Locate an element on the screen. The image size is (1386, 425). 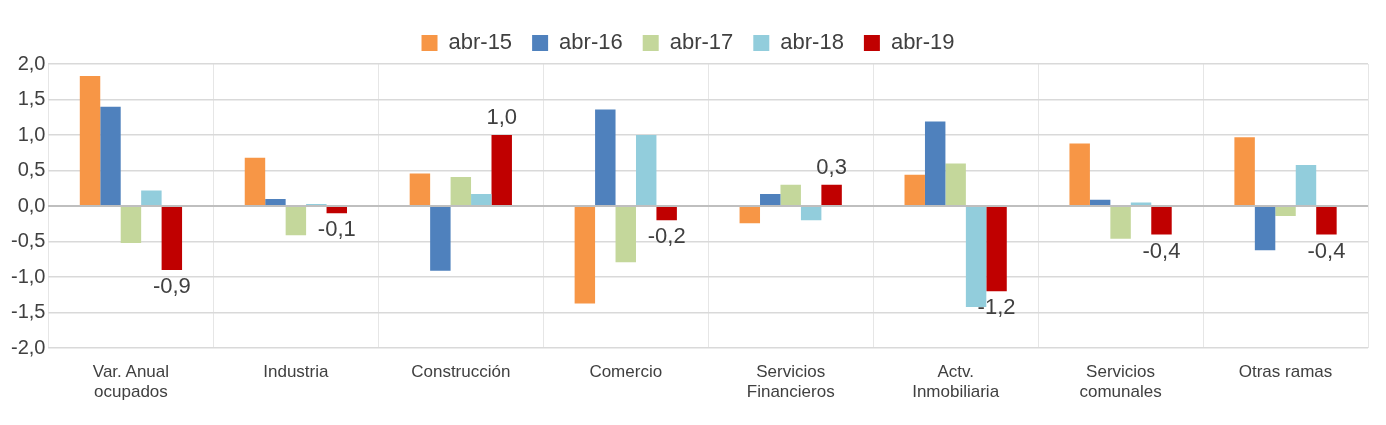
x-tick-label: Actv. Inmobiliaria is located at coordinates (956, 382).